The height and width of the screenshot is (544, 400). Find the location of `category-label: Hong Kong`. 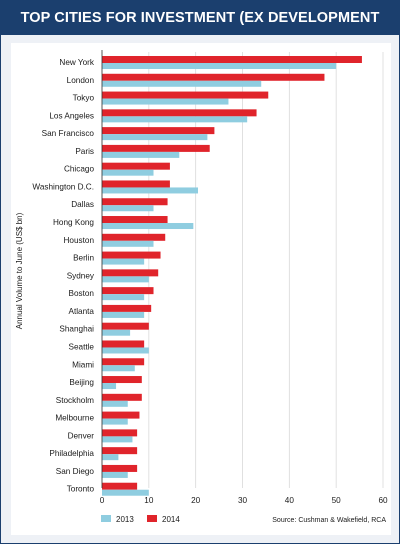

category-label: Hong Kong is located at coordinates (73, 222).